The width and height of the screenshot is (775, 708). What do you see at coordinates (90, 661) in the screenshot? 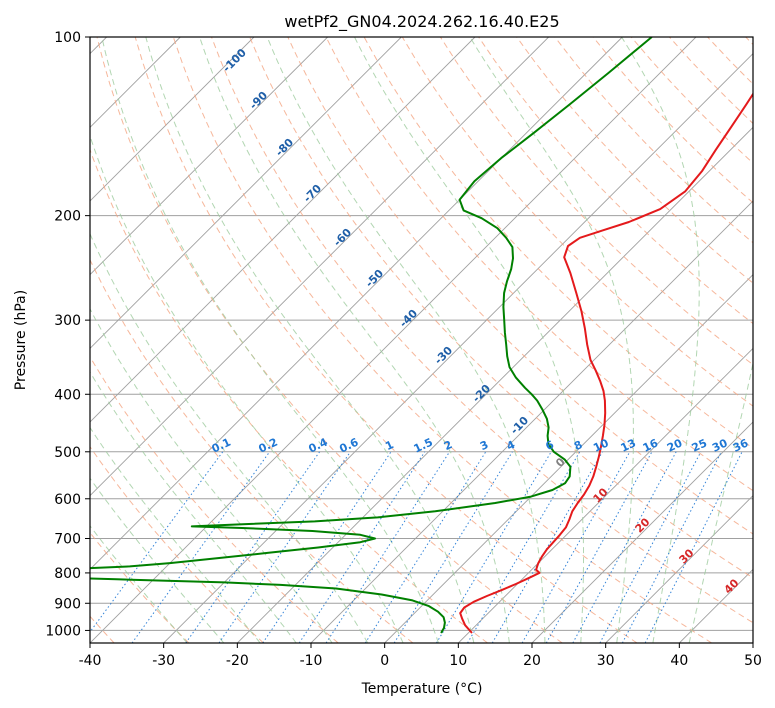
I see `x-tick-label: -40` at bounding box center [90, 661].